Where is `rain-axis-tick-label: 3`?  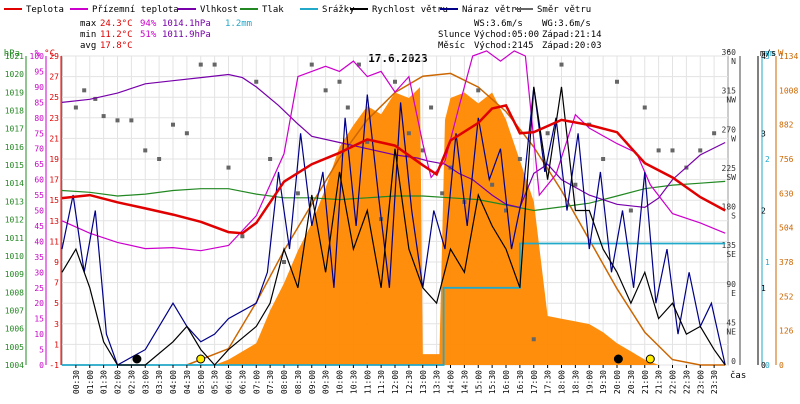 rain-axis-tick-label: 3 is located at coordinates (767, 56).